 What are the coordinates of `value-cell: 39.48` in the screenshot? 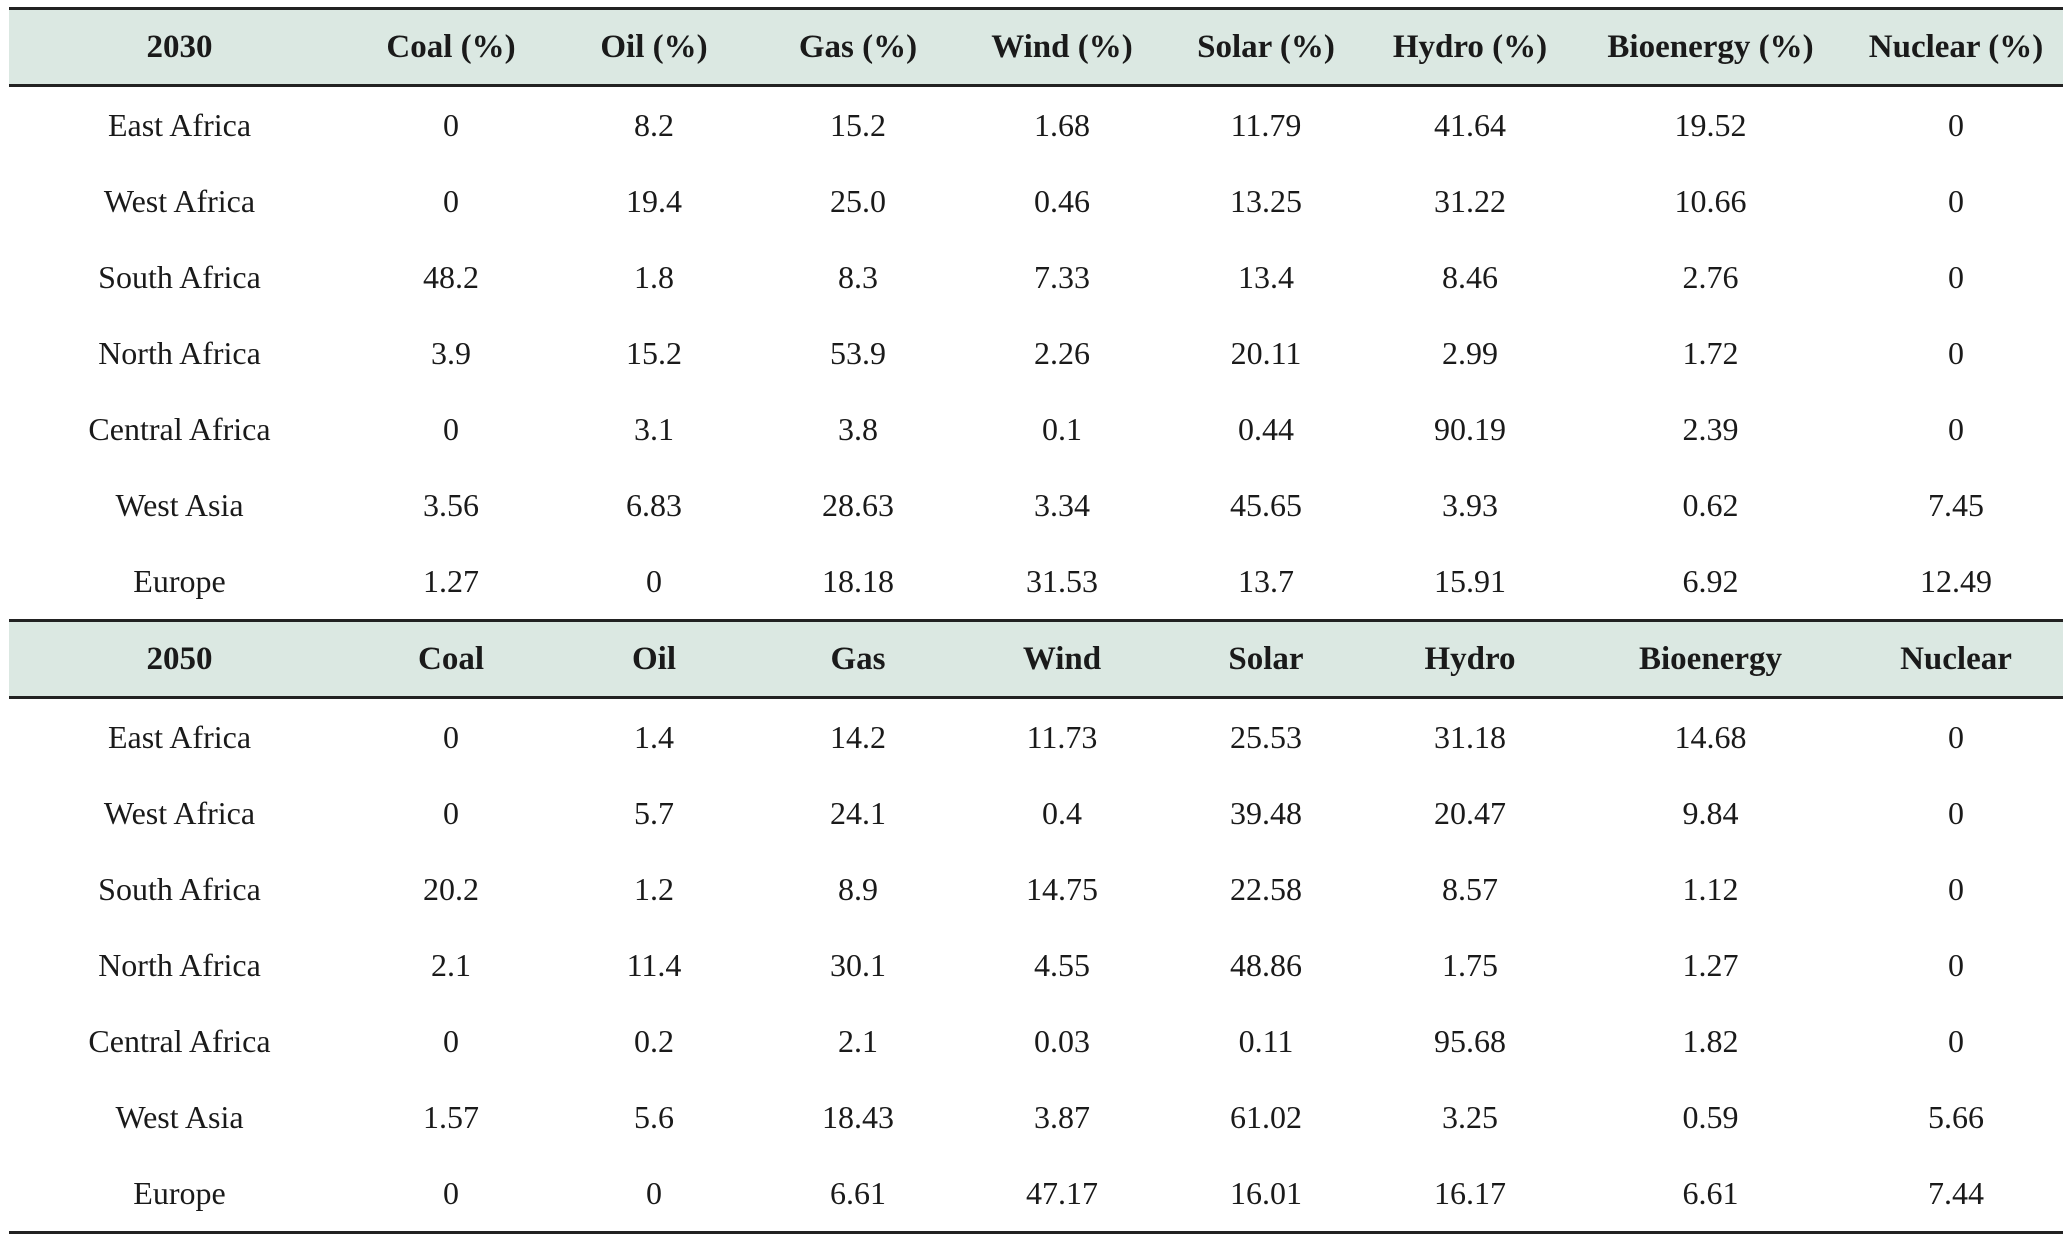 It's located at (1266, 812).